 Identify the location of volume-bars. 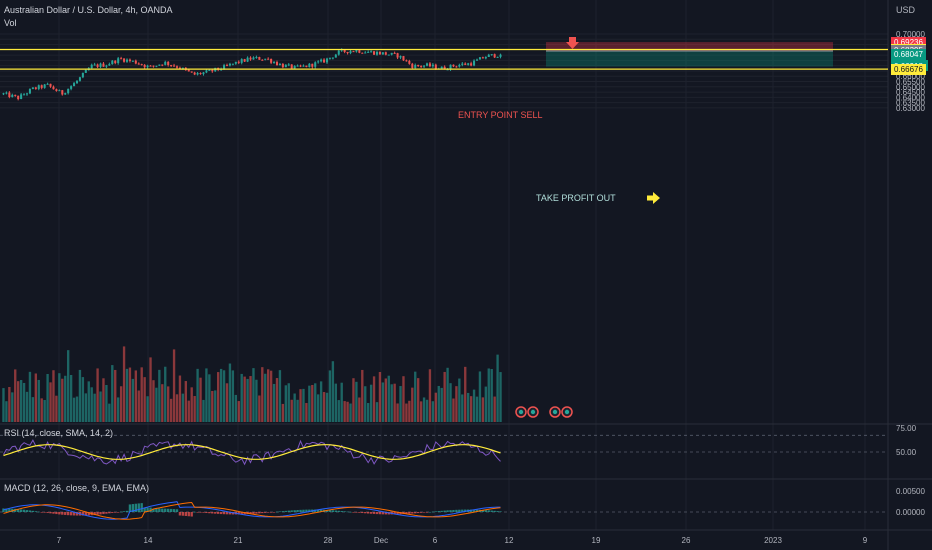
(287, 384).